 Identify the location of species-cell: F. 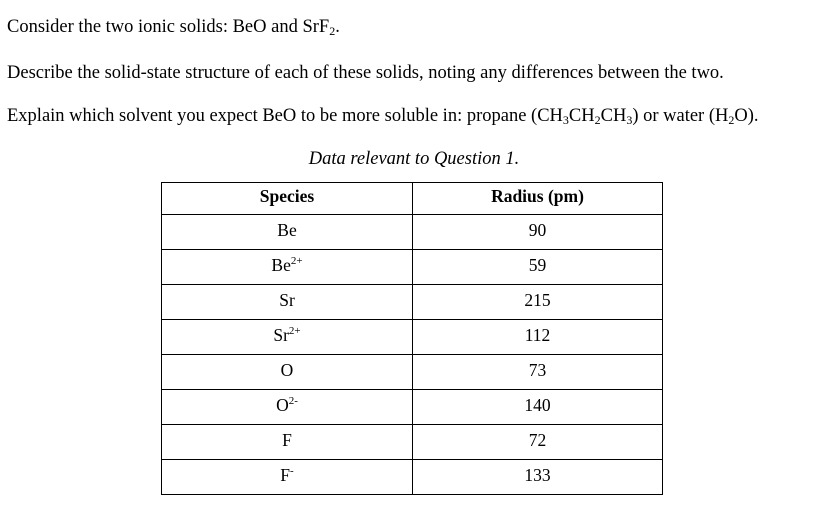
(287, 442).